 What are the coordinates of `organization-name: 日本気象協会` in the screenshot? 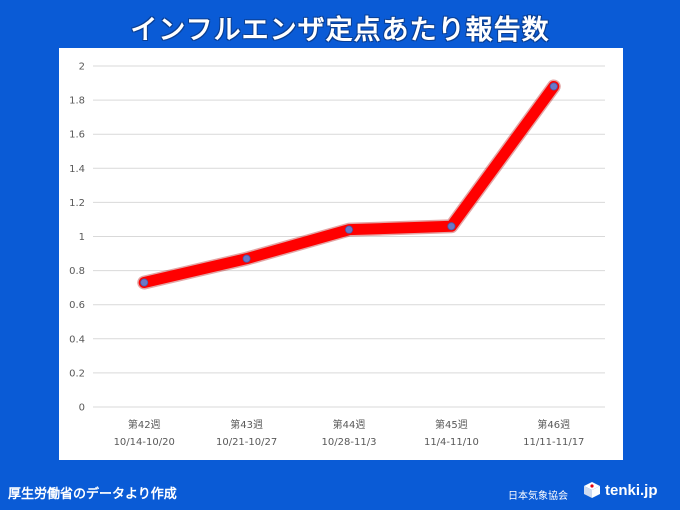 It's located at (538, 496).